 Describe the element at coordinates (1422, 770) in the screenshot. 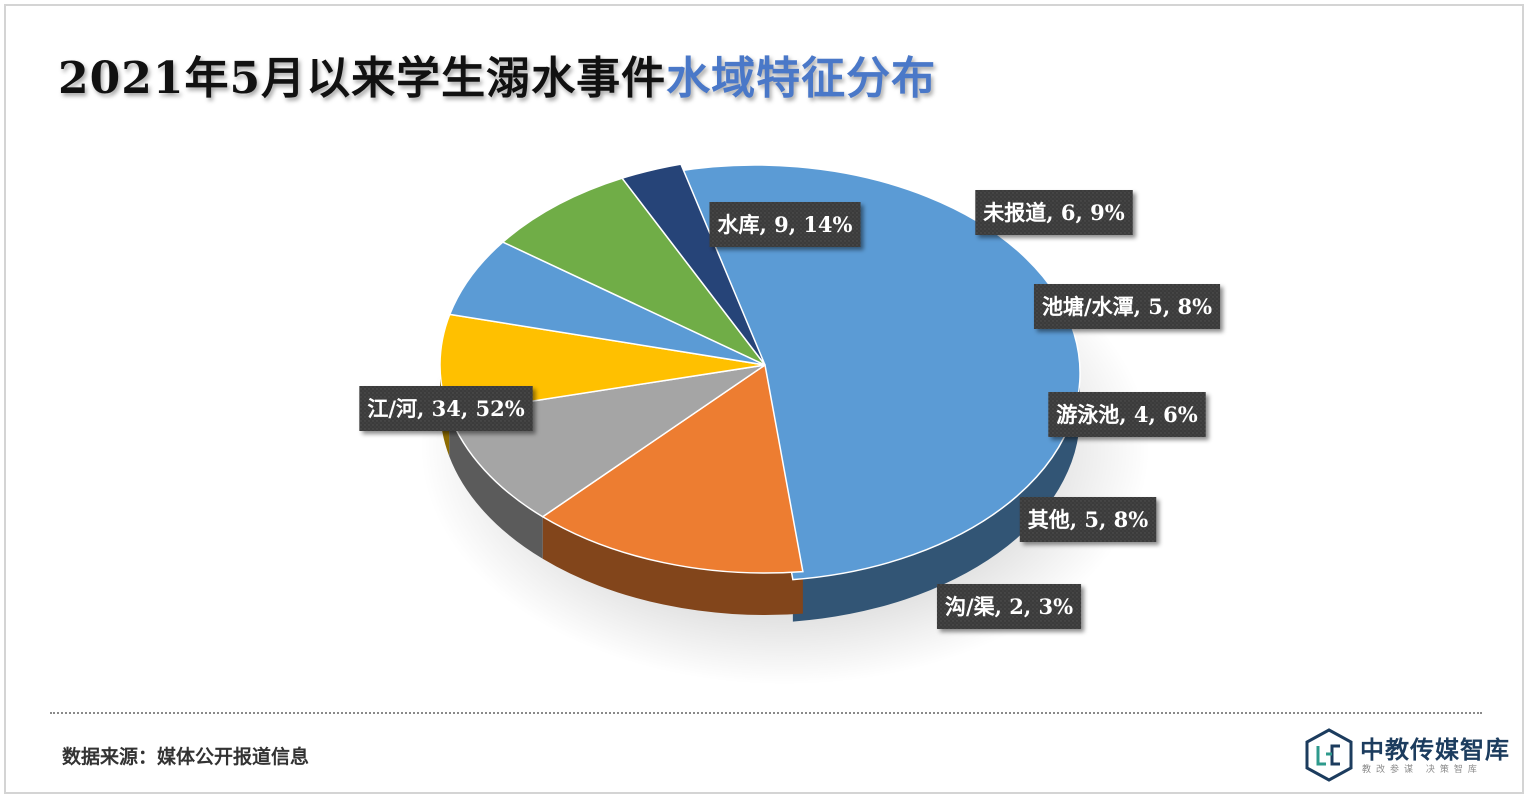

I see `logo-slogan: 教改参谋 决策智库` at that location.